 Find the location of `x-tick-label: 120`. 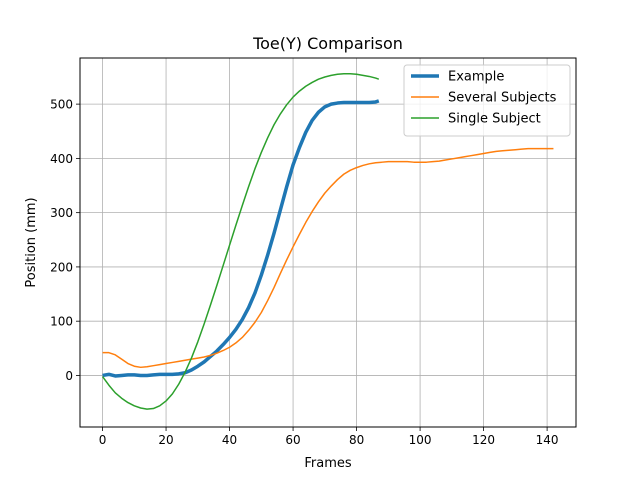

x-tick-label: 120 is located at coordinates (483, 440).